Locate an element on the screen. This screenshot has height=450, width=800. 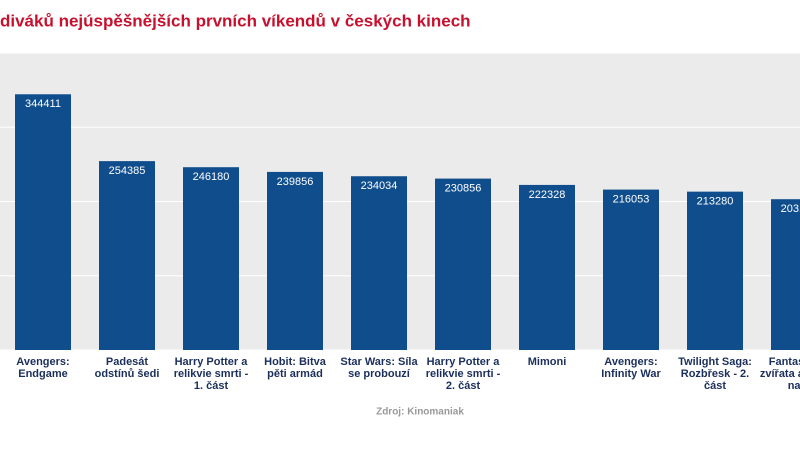
x-tick-label: Star Wars: Síla se probouzí is located at coordinates (379, 368).